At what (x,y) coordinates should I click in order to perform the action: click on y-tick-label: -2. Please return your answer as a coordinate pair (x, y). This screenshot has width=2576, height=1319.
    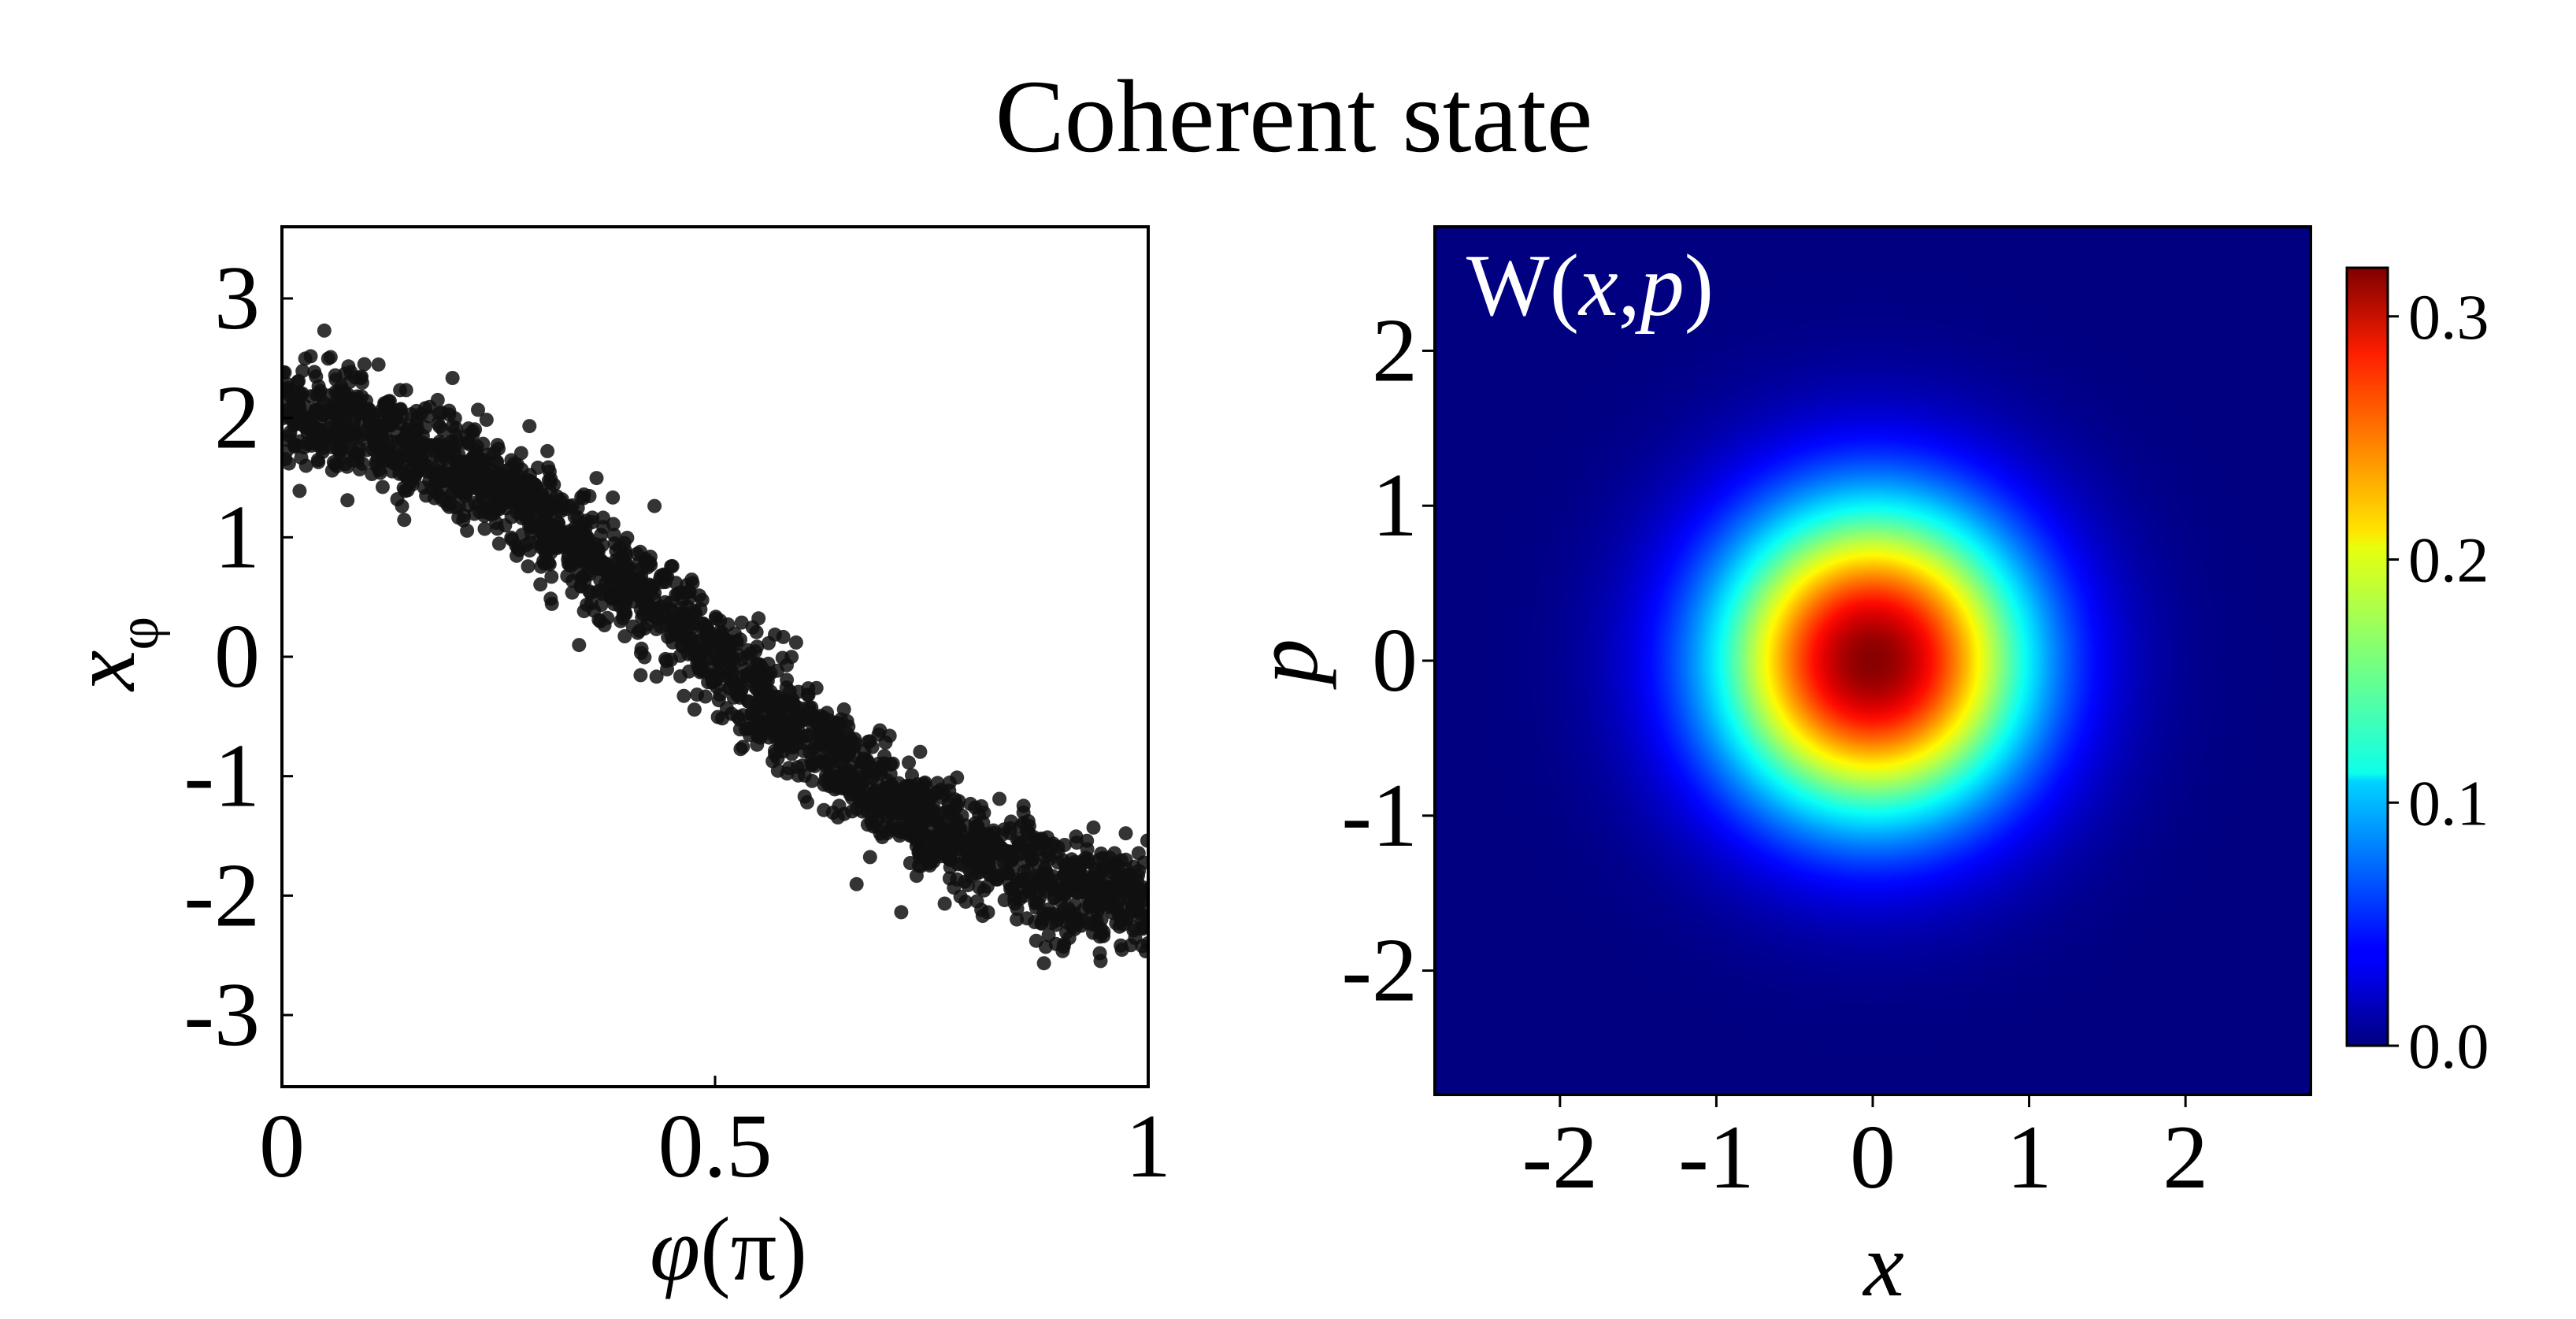
    Looking at the image, I should click on (221, 896).